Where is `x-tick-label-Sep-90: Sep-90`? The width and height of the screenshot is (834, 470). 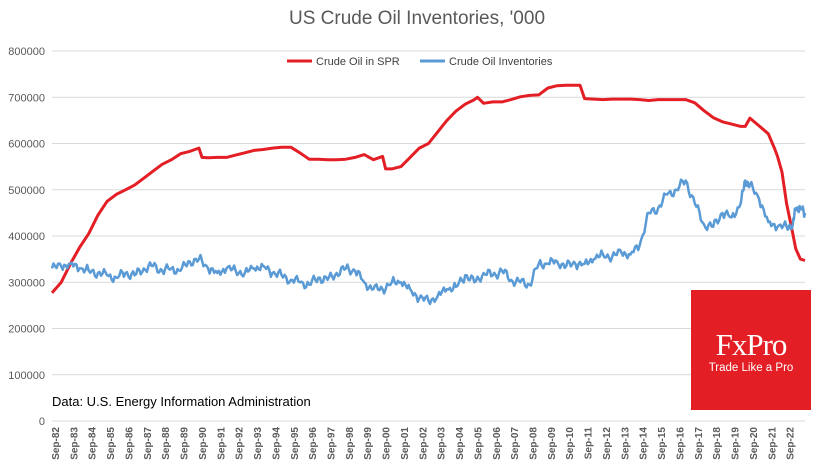 x-tick-label-Sep-90: Sep-90 is located at coordinates (203, 443).